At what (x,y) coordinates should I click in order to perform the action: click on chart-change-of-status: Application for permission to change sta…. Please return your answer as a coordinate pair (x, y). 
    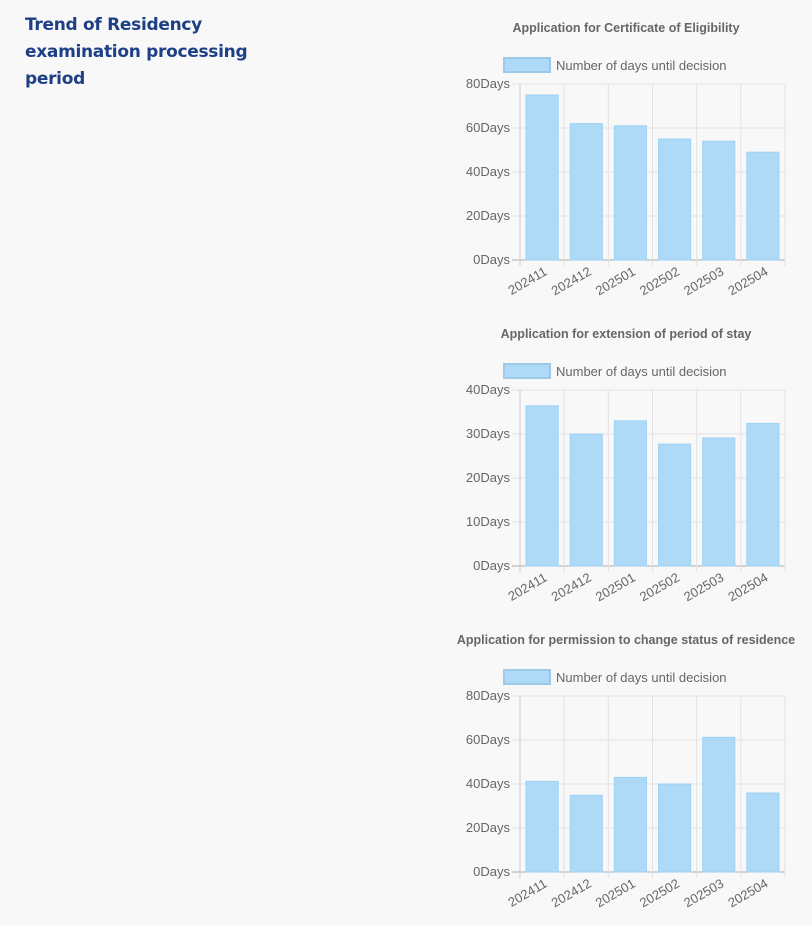
    Looking at the image, I should click on (626, 762).